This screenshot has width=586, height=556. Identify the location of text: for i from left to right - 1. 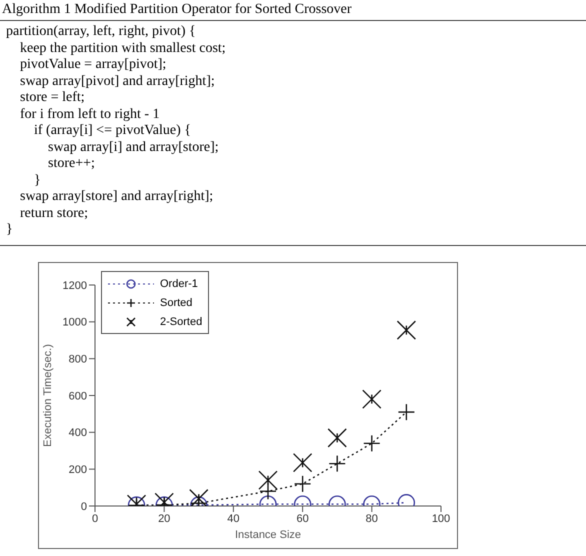
(90, 114).